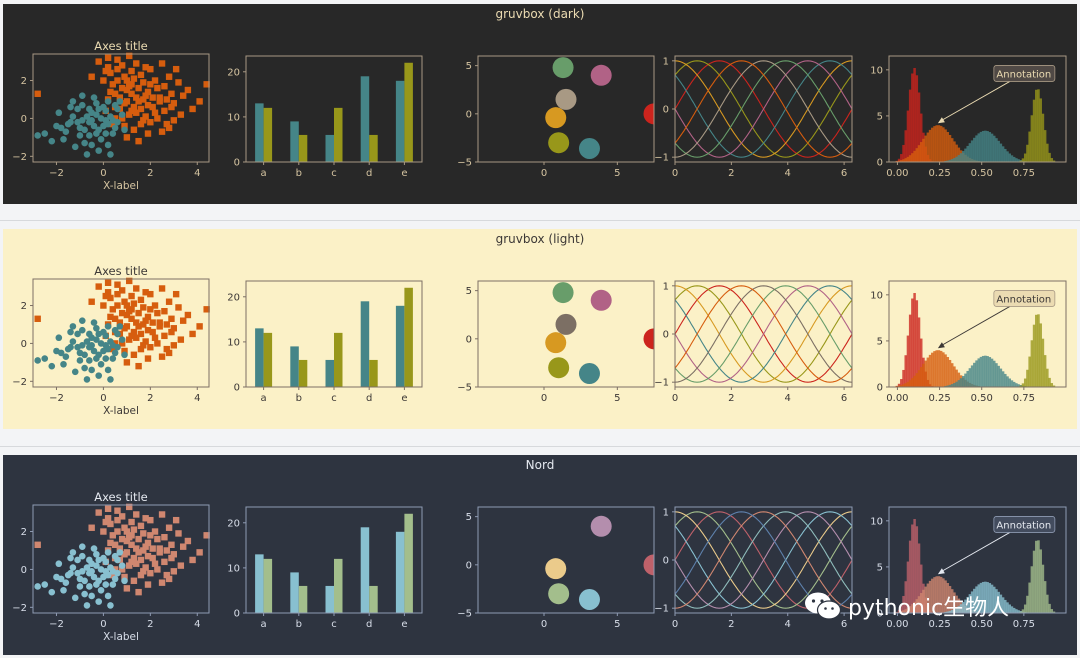  I want to click on y-tick-label: 2, so click(24, 81).